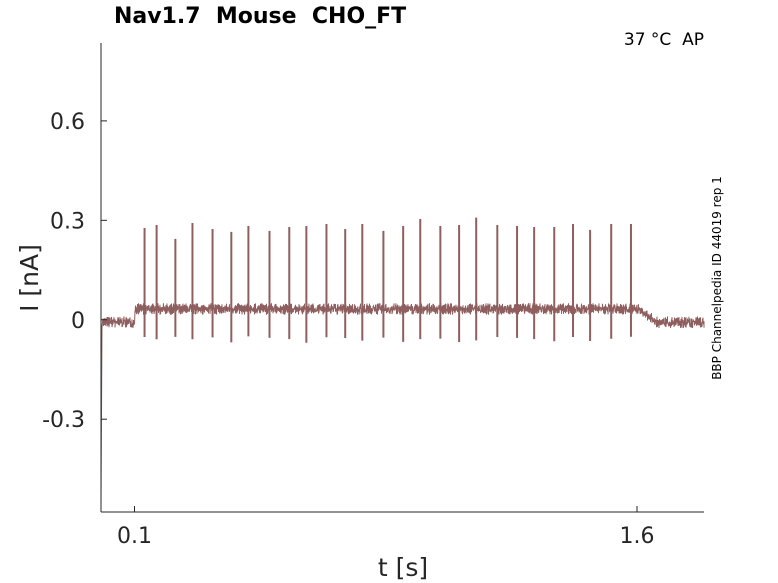 Image resolution: width=778 pixels, height=583 pixels. What do you see at coordinates (260, 16) in the screenshot?
I see `chart-title: Nav1.7 Mouse CHO_FT` at bounding box center [260, 16].